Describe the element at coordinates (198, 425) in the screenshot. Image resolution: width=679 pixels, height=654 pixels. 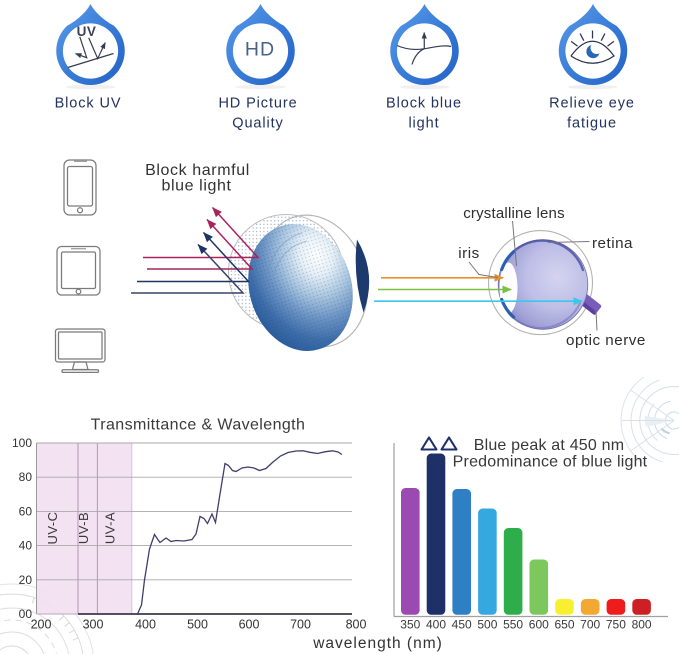
I see `svg-text: Transmittance & Wavelength` at that location.